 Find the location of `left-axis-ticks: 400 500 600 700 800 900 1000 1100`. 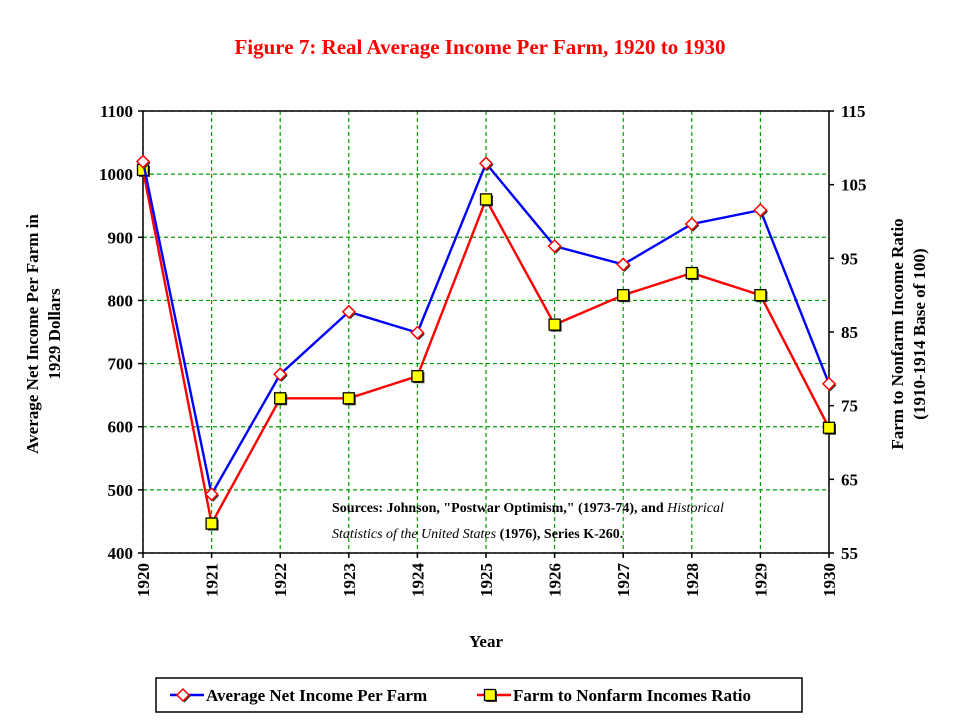

left-axis-ticks: 400 500 600 700 800 900 1000 1100 is located at coordinates (121, 332).